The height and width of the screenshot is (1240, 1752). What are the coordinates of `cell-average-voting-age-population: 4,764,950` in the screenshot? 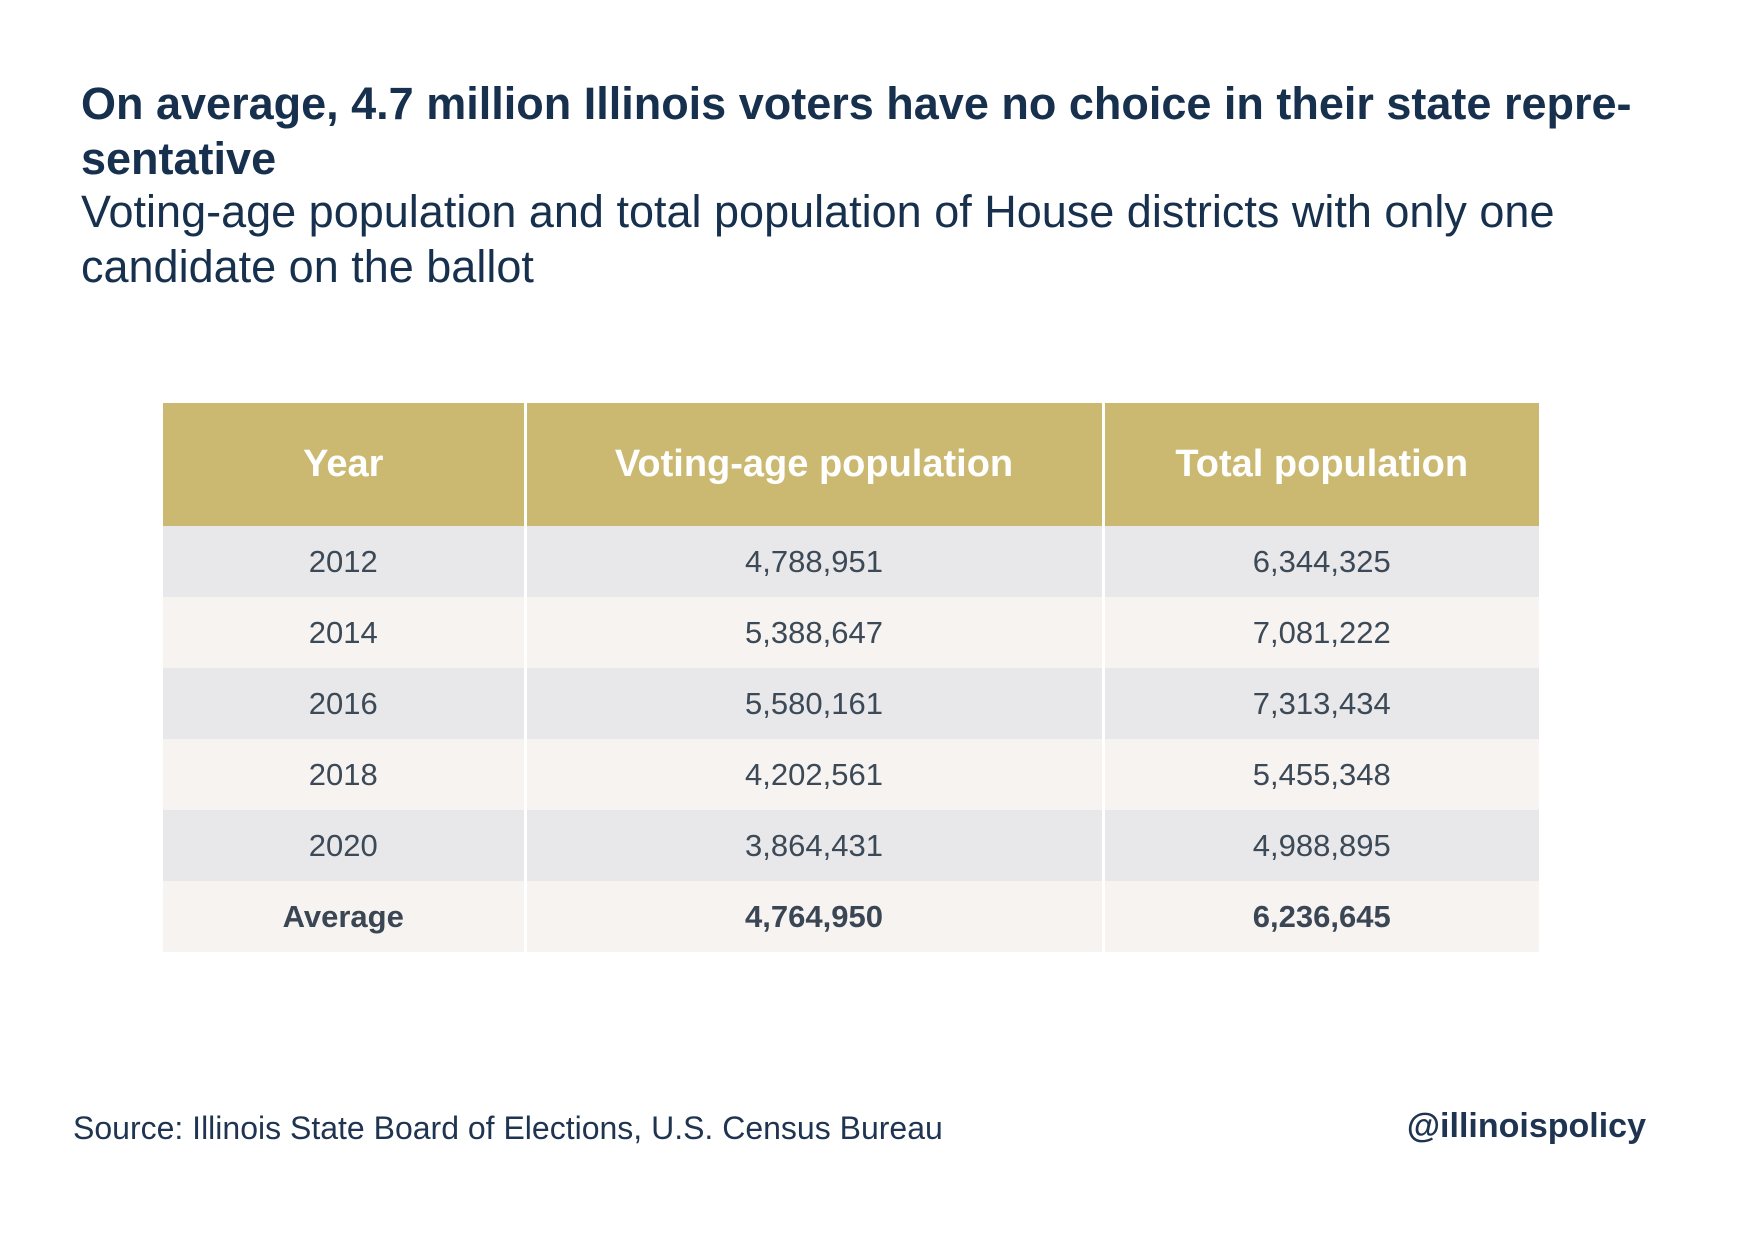 It's located at (815, 916).